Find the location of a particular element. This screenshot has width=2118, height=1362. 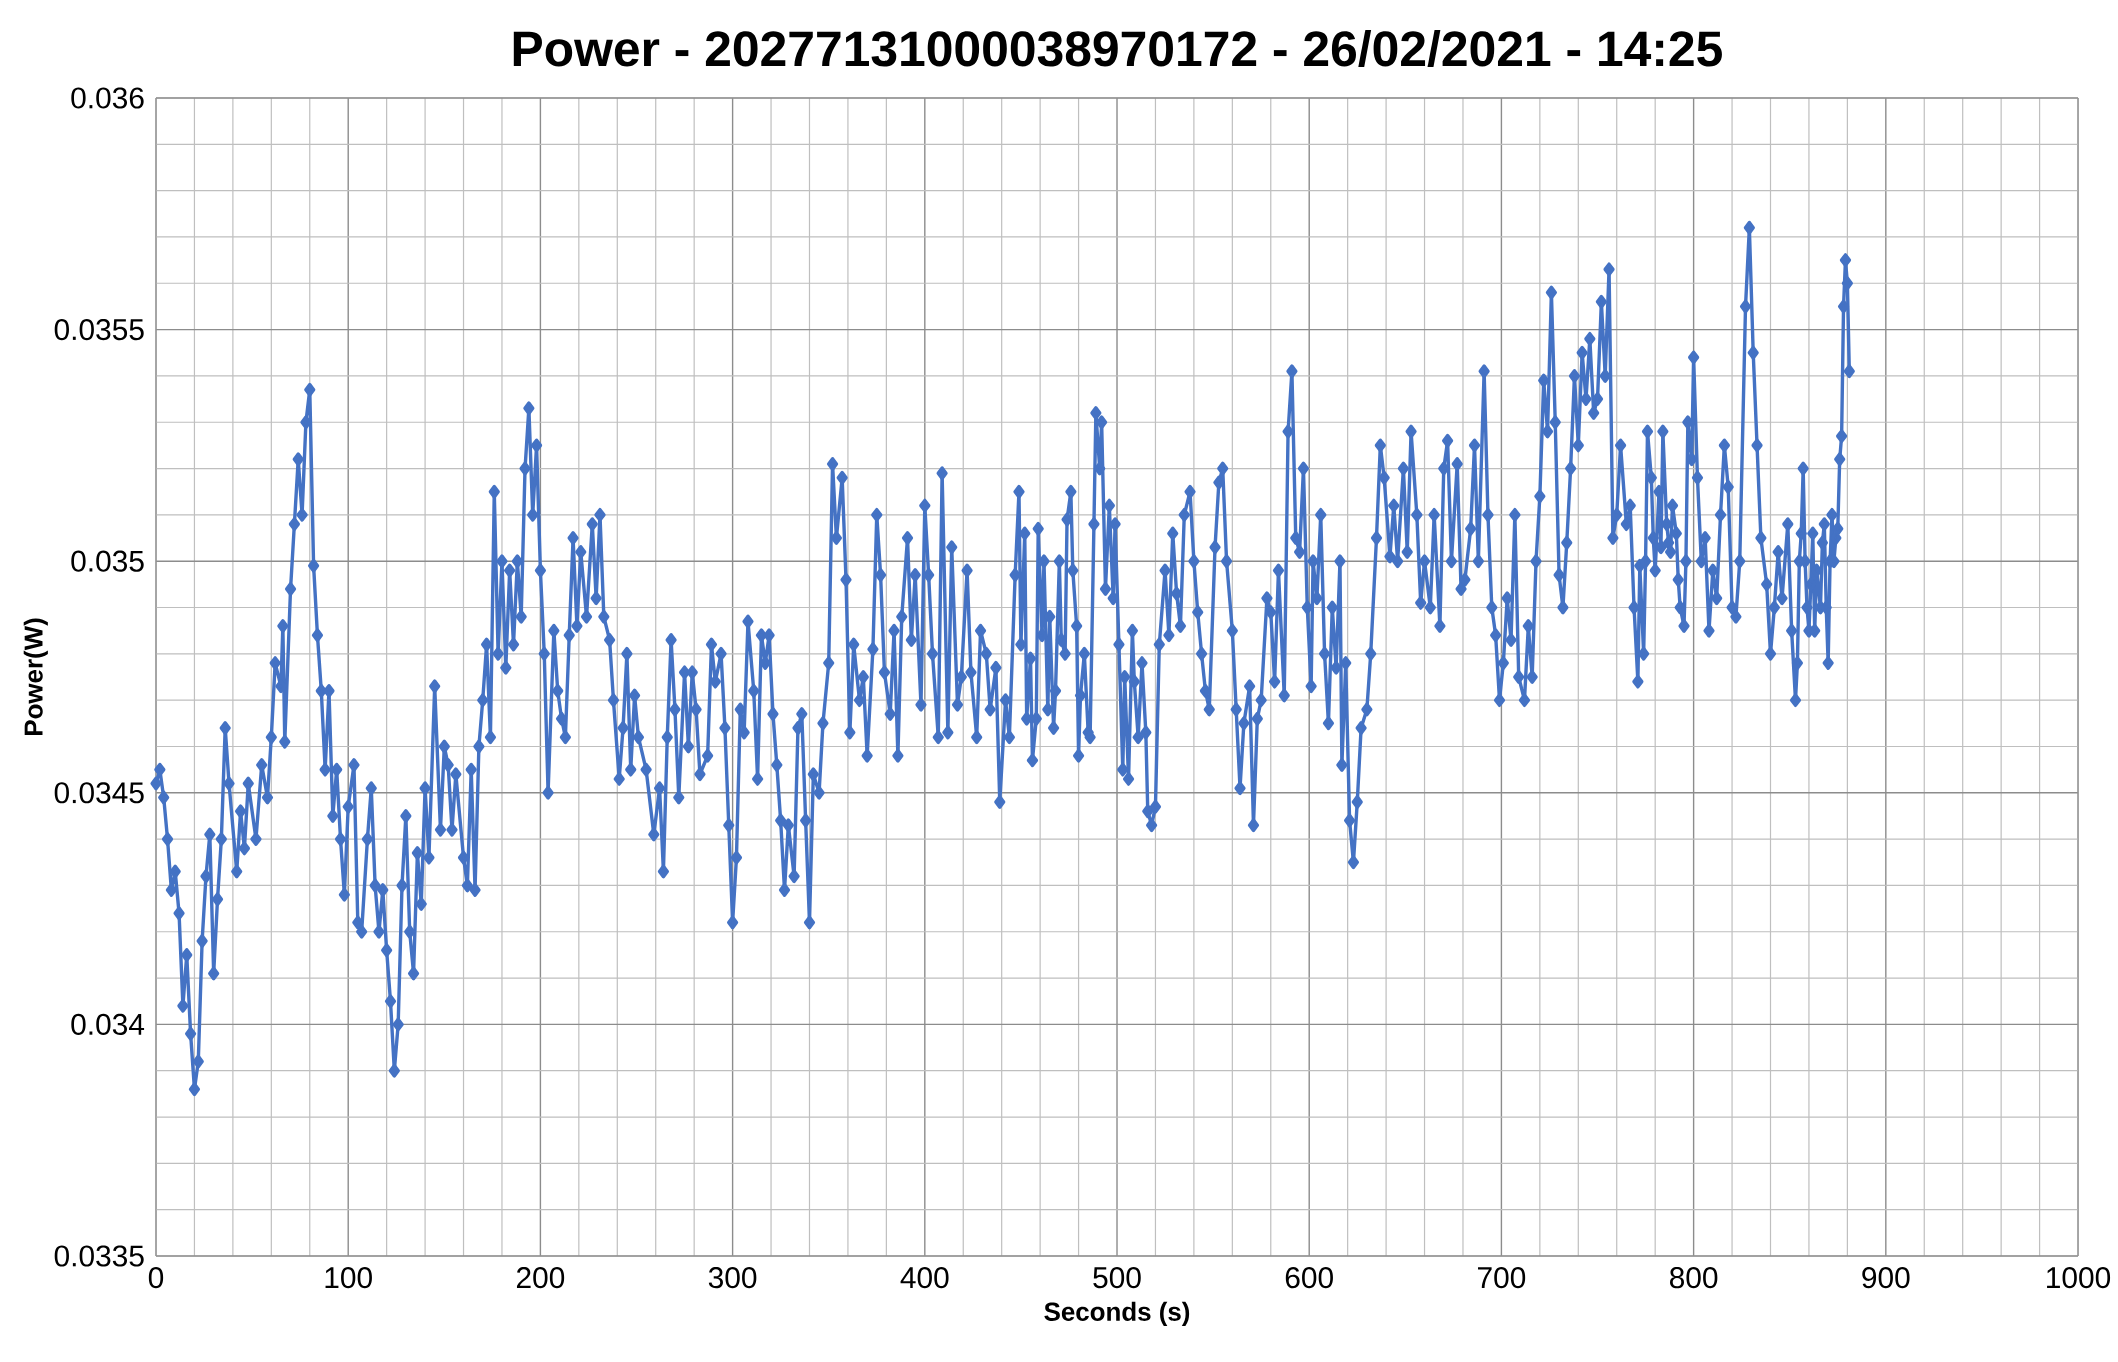

chart-title: Power - 20277131000038970172 - 26/02/2021 - 14:25 is located at coordinates (1117, 48).